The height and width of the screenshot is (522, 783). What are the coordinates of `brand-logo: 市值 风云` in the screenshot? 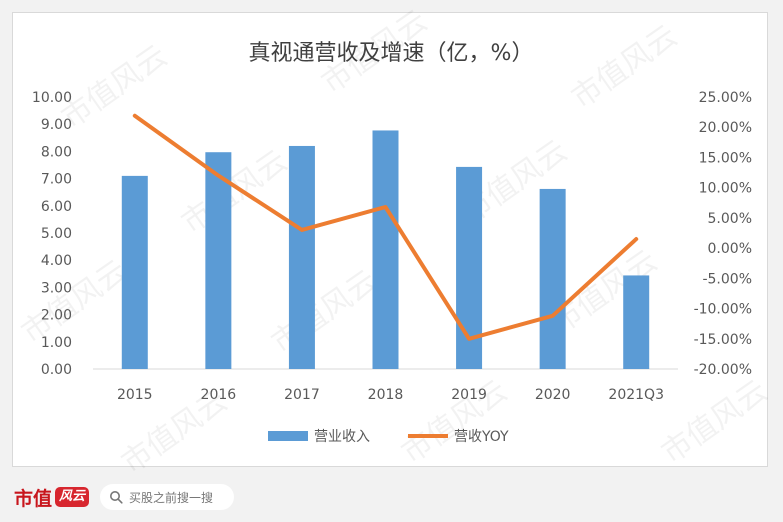 It's located at (52, 497).